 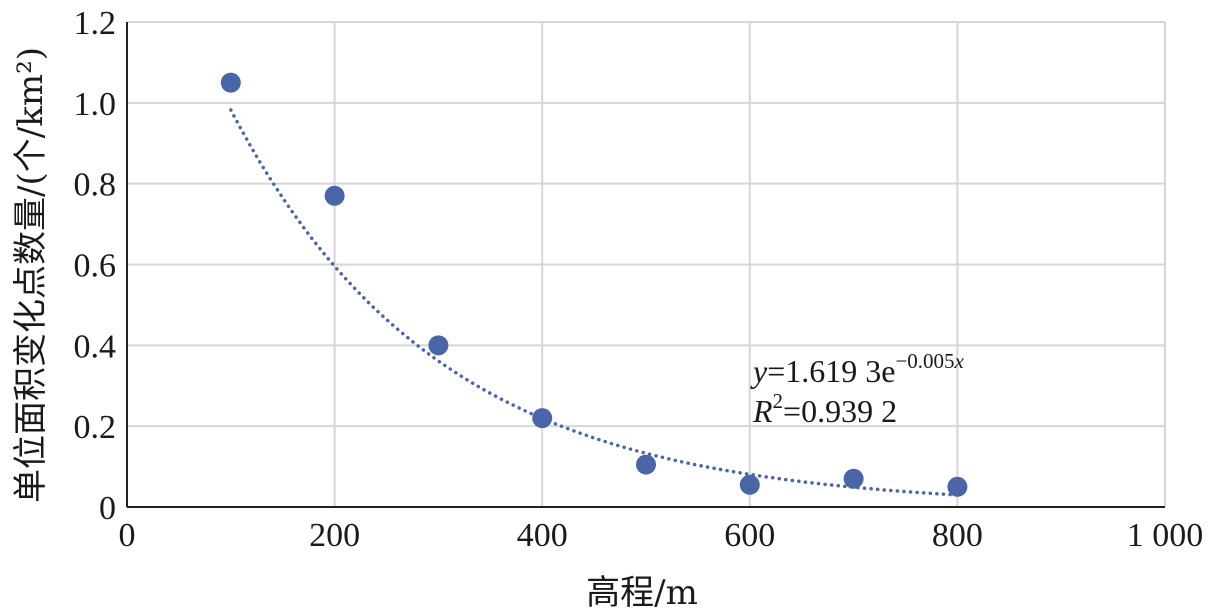 What do you see at coordinates (749, 535) in the screenshot?
I see `x-tick-label: 600` at bounding box center [749, 535].